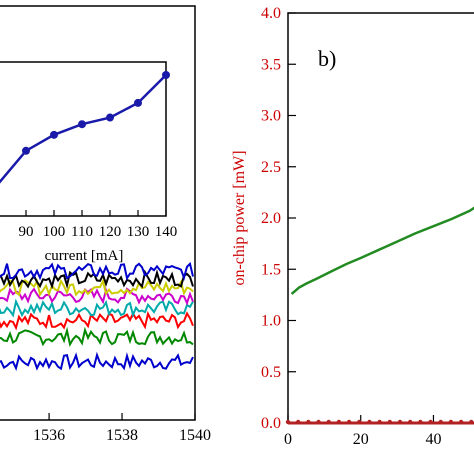  I want to click on panel-b-y-tick-label: 2.0, so click(271, 218).